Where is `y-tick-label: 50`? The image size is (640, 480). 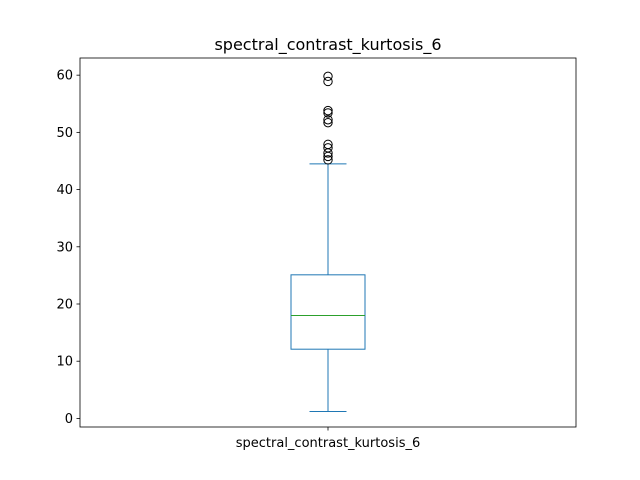
y-tick-label: 50 is located at coordinates (64, 133).